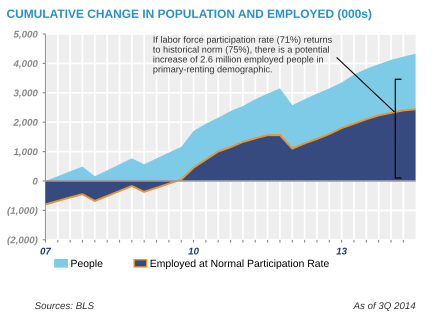 The width and height of the screenshot is (433, 324). I want to click on legend-label: People, so click(86, 264).